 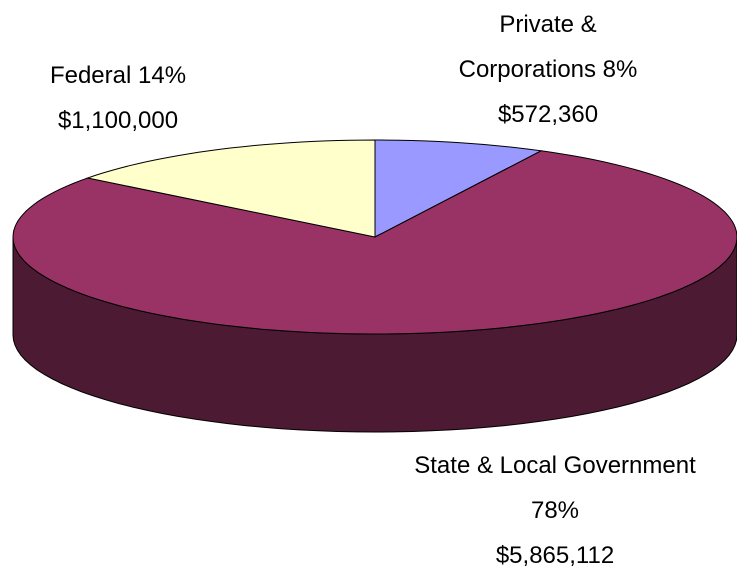 What do you see at coordinates (555, 555) in the screenshot?
I see `value-label: $5,865,112` at bounding box center [555, 555].